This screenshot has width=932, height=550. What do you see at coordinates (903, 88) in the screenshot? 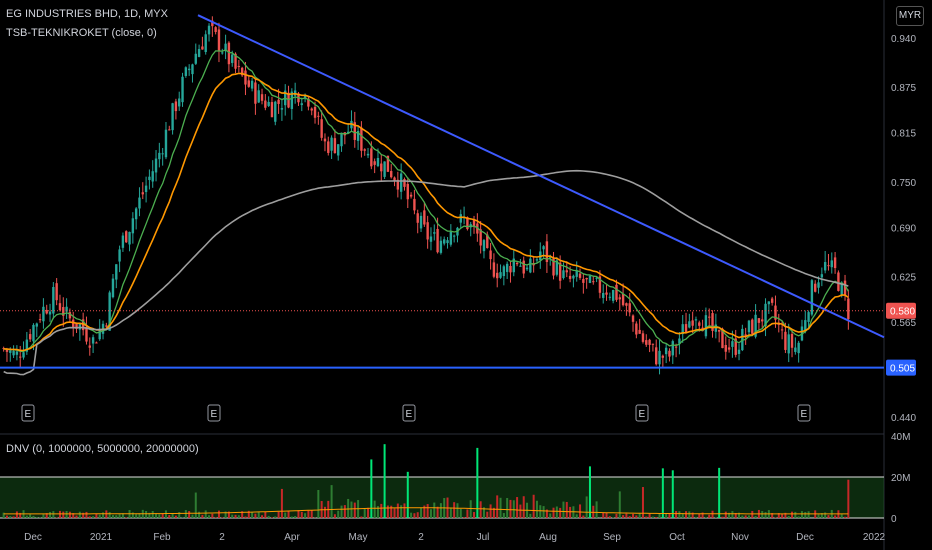
I see `y-tick-label: 0.875` at bounding box center [903, 88].